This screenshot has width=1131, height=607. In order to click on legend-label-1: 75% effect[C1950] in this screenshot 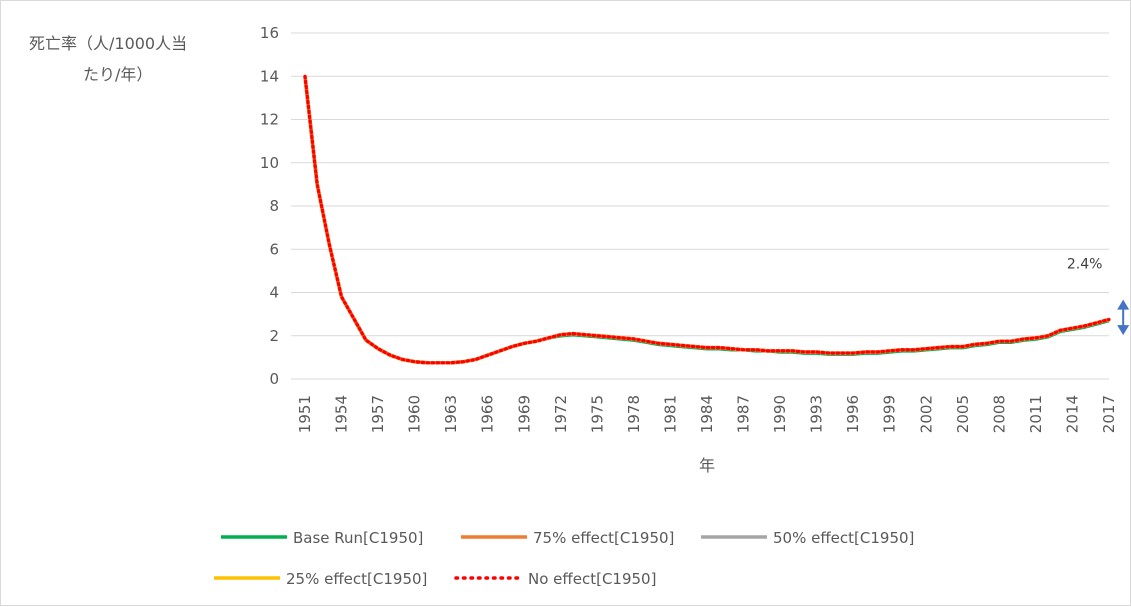, I will do `click(603, 538)`.